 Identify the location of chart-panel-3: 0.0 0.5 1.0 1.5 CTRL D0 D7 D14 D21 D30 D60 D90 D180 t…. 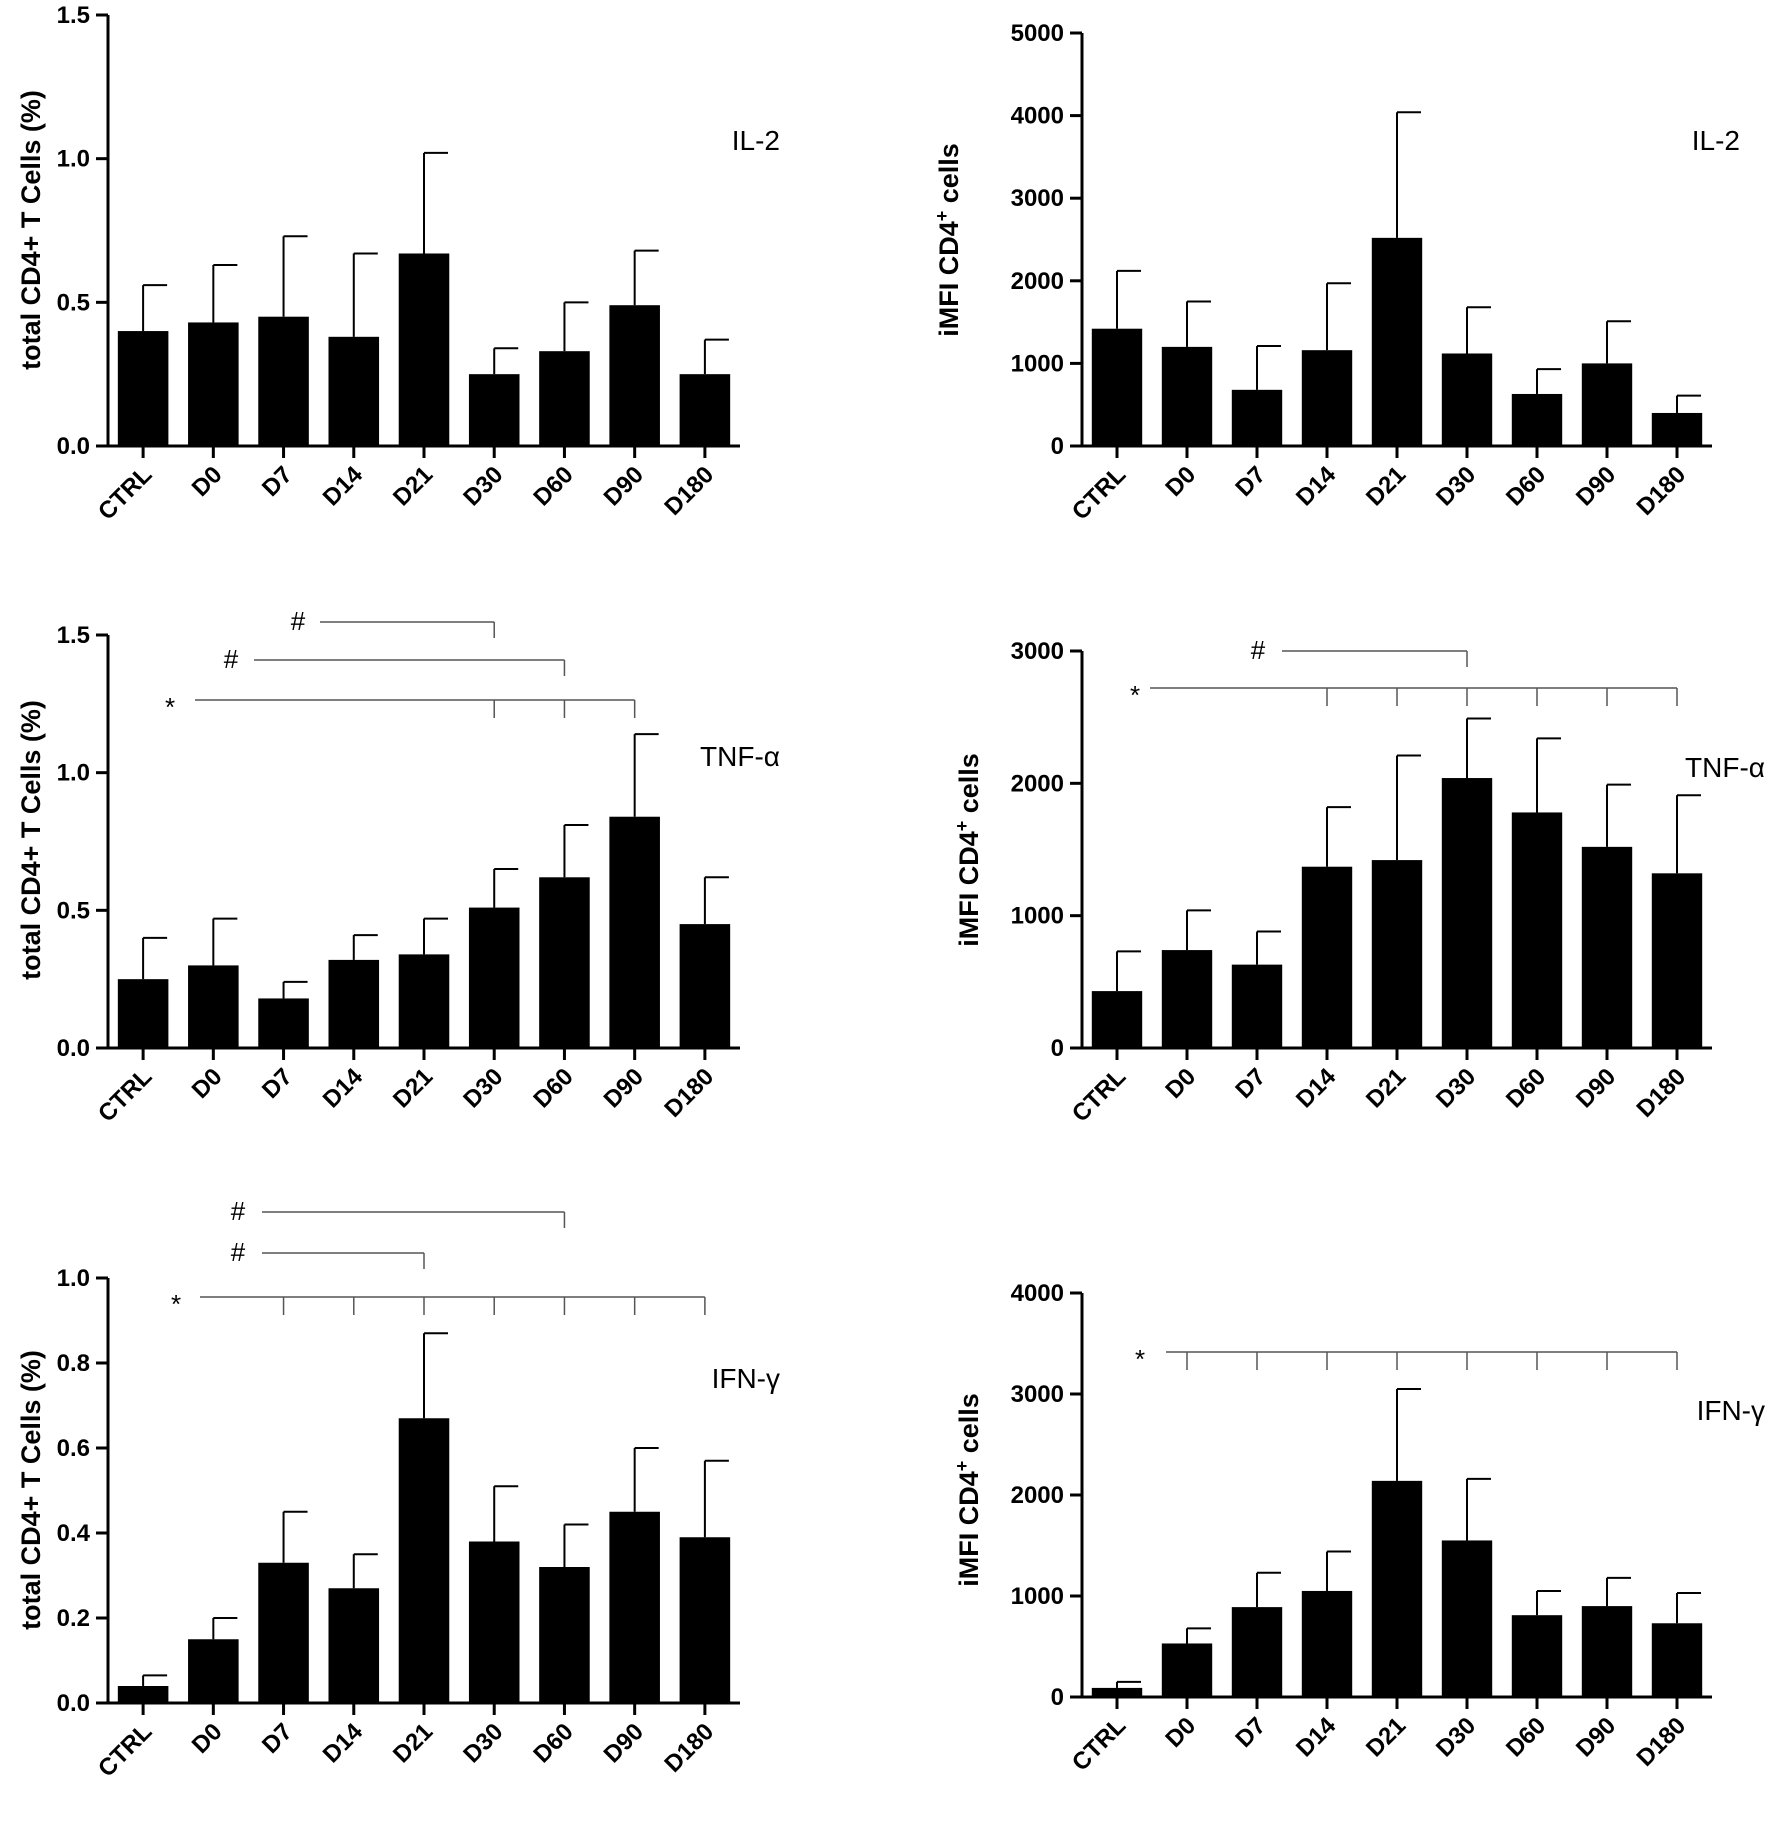
(398, 866).